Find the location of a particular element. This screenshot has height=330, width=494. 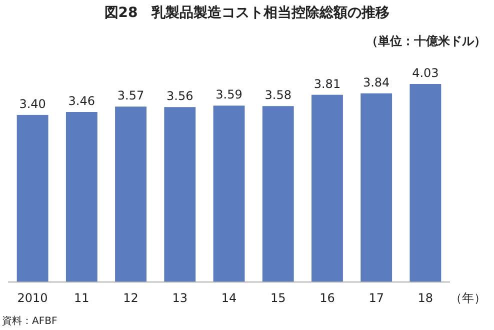

x-tick-label: 13 is located at coordinates (180, 298).